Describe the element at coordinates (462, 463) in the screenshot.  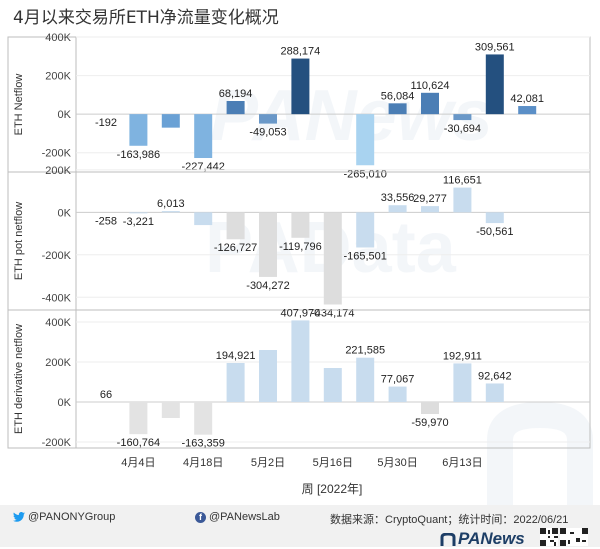
I see `x-tick-label: 6月13日` at that location.